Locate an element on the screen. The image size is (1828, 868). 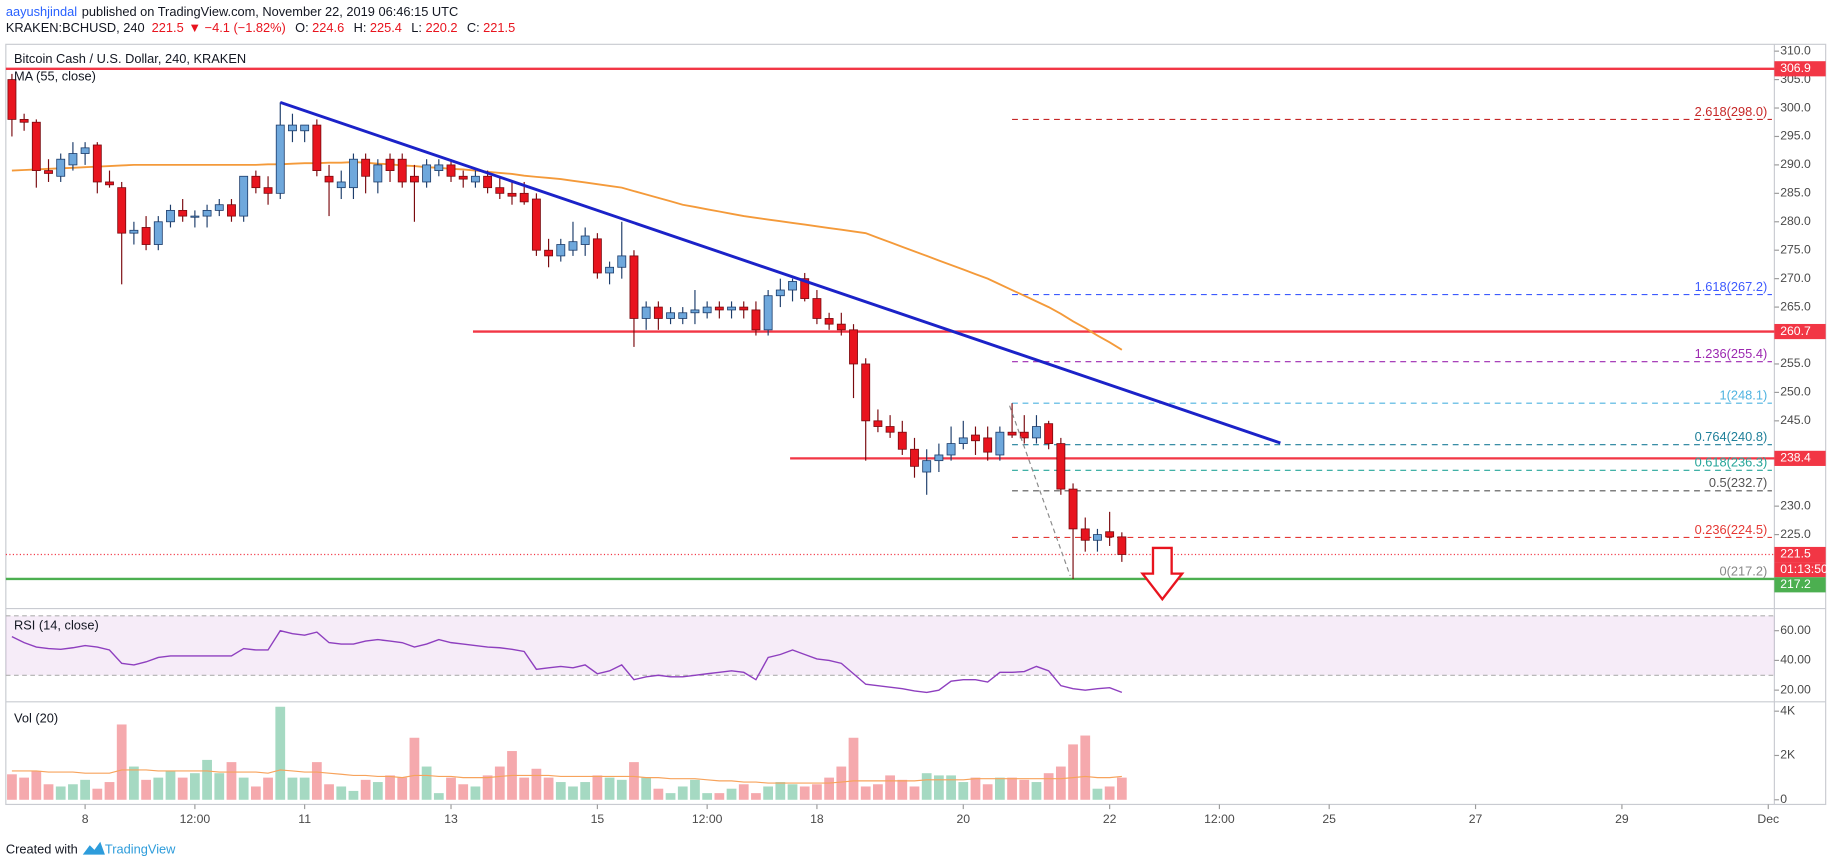
fib-label: 0.764(240.8) is located at coordinates (1731, 436).